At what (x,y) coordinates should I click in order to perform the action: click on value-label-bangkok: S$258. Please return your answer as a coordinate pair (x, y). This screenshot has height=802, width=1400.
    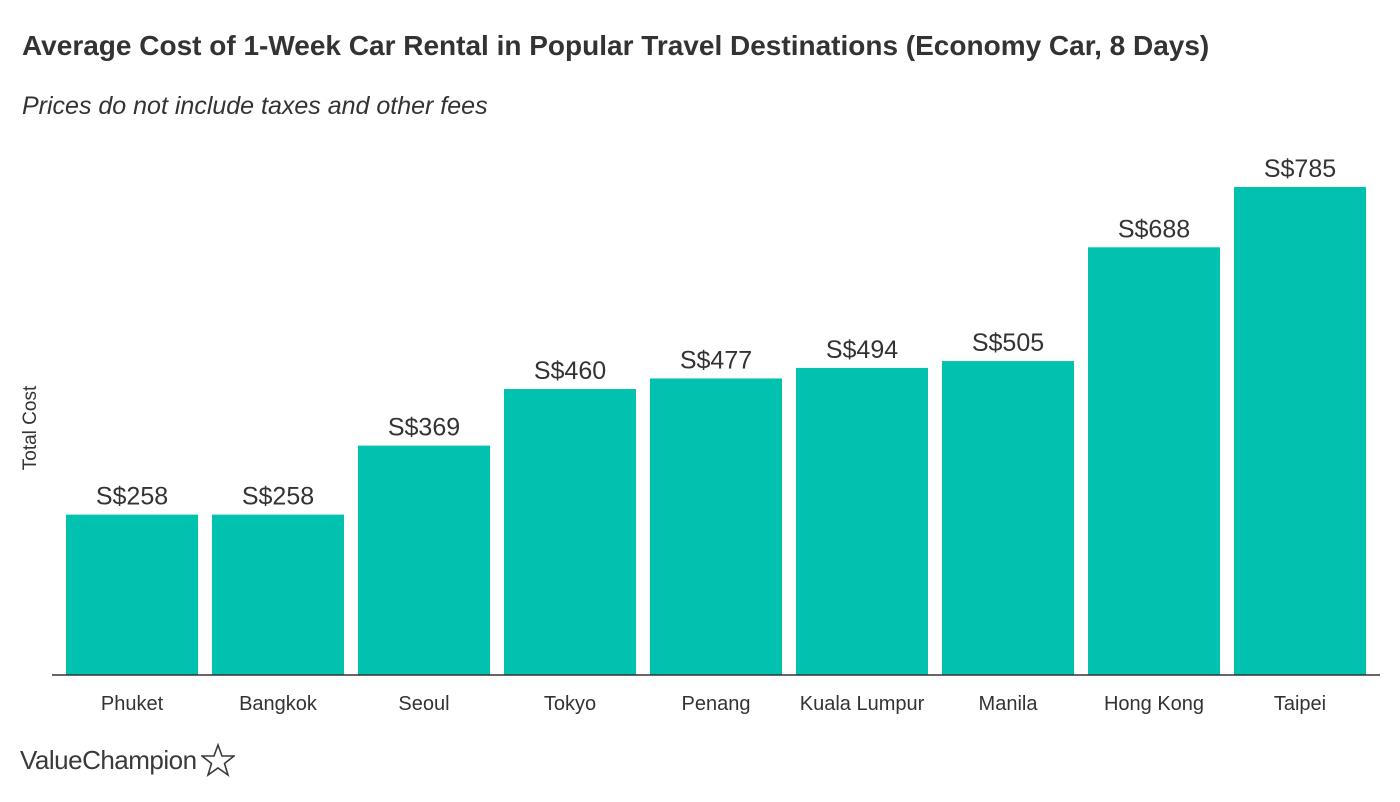
    Looking at the image, I should click on (278, 497).